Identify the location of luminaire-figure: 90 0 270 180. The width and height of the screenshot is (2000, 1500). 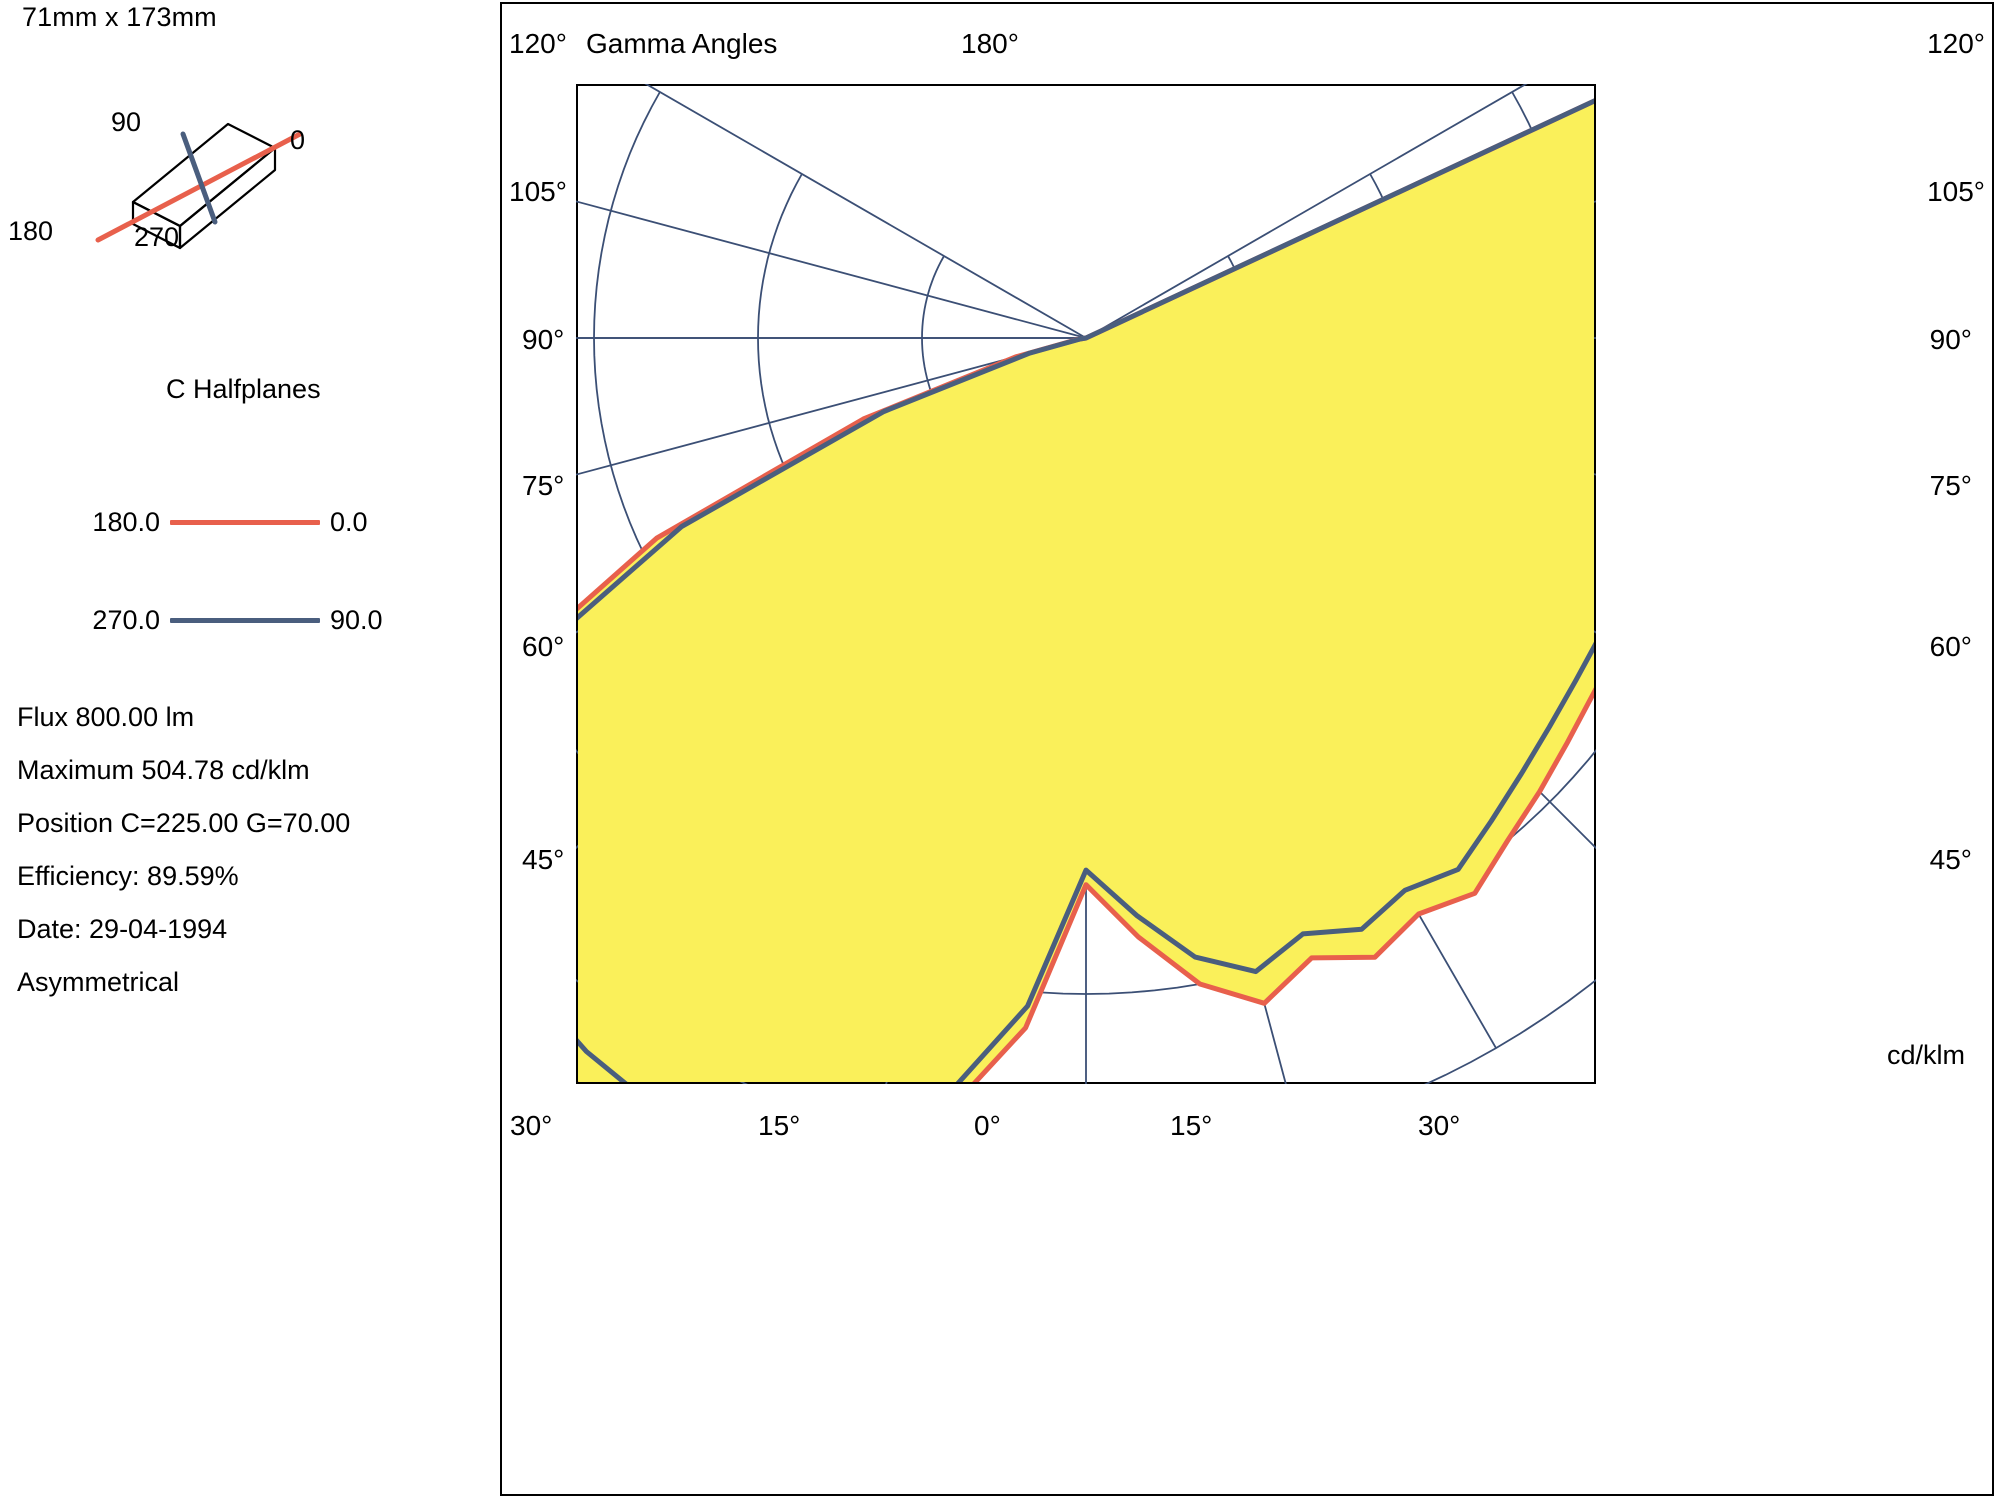
(184, 197).